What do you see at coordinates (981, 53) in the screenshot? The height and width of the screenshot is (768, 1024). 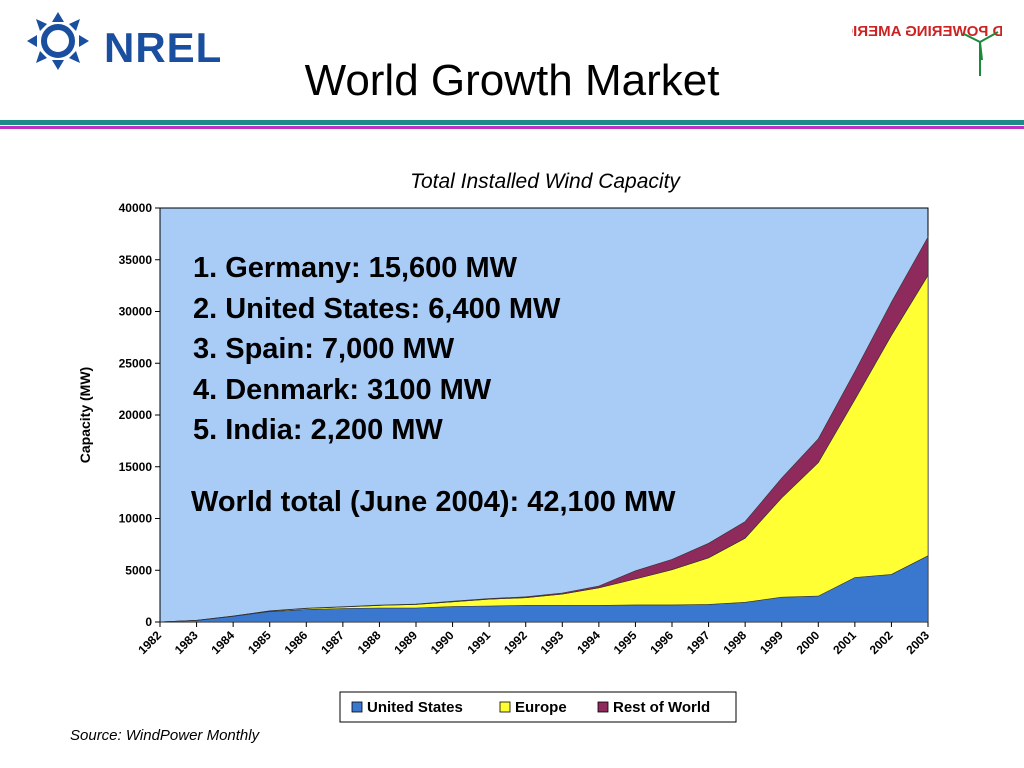 I see `wind-turbine-icon` at bounding box center [981, 53].